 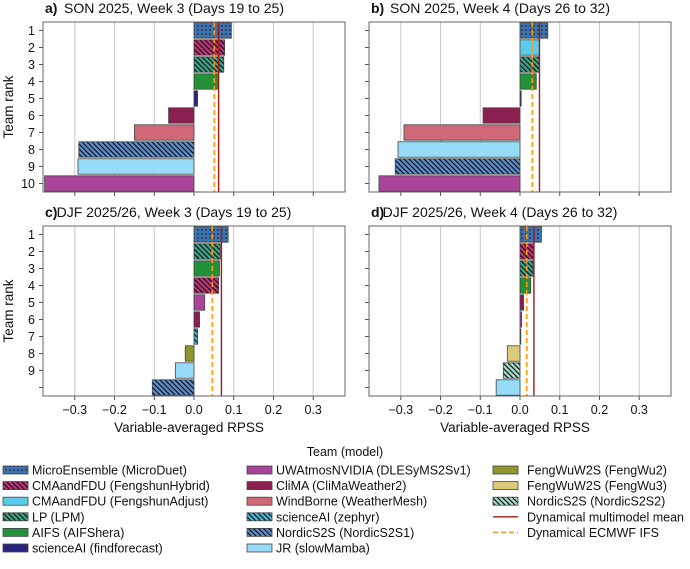 I want to click on legend-item: CMAandFDU (FengshunAdjust), so click(x=105, y=502).